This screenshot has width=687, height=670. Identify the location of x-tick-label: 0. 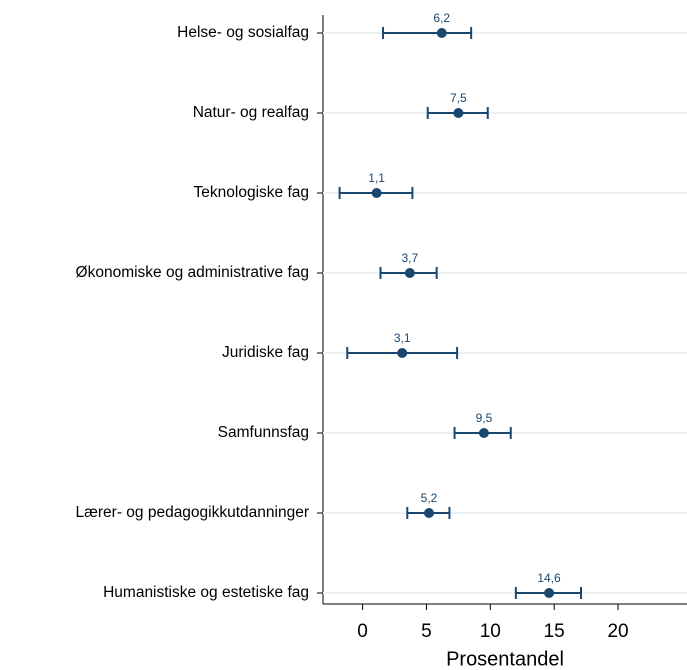
(362, 631).